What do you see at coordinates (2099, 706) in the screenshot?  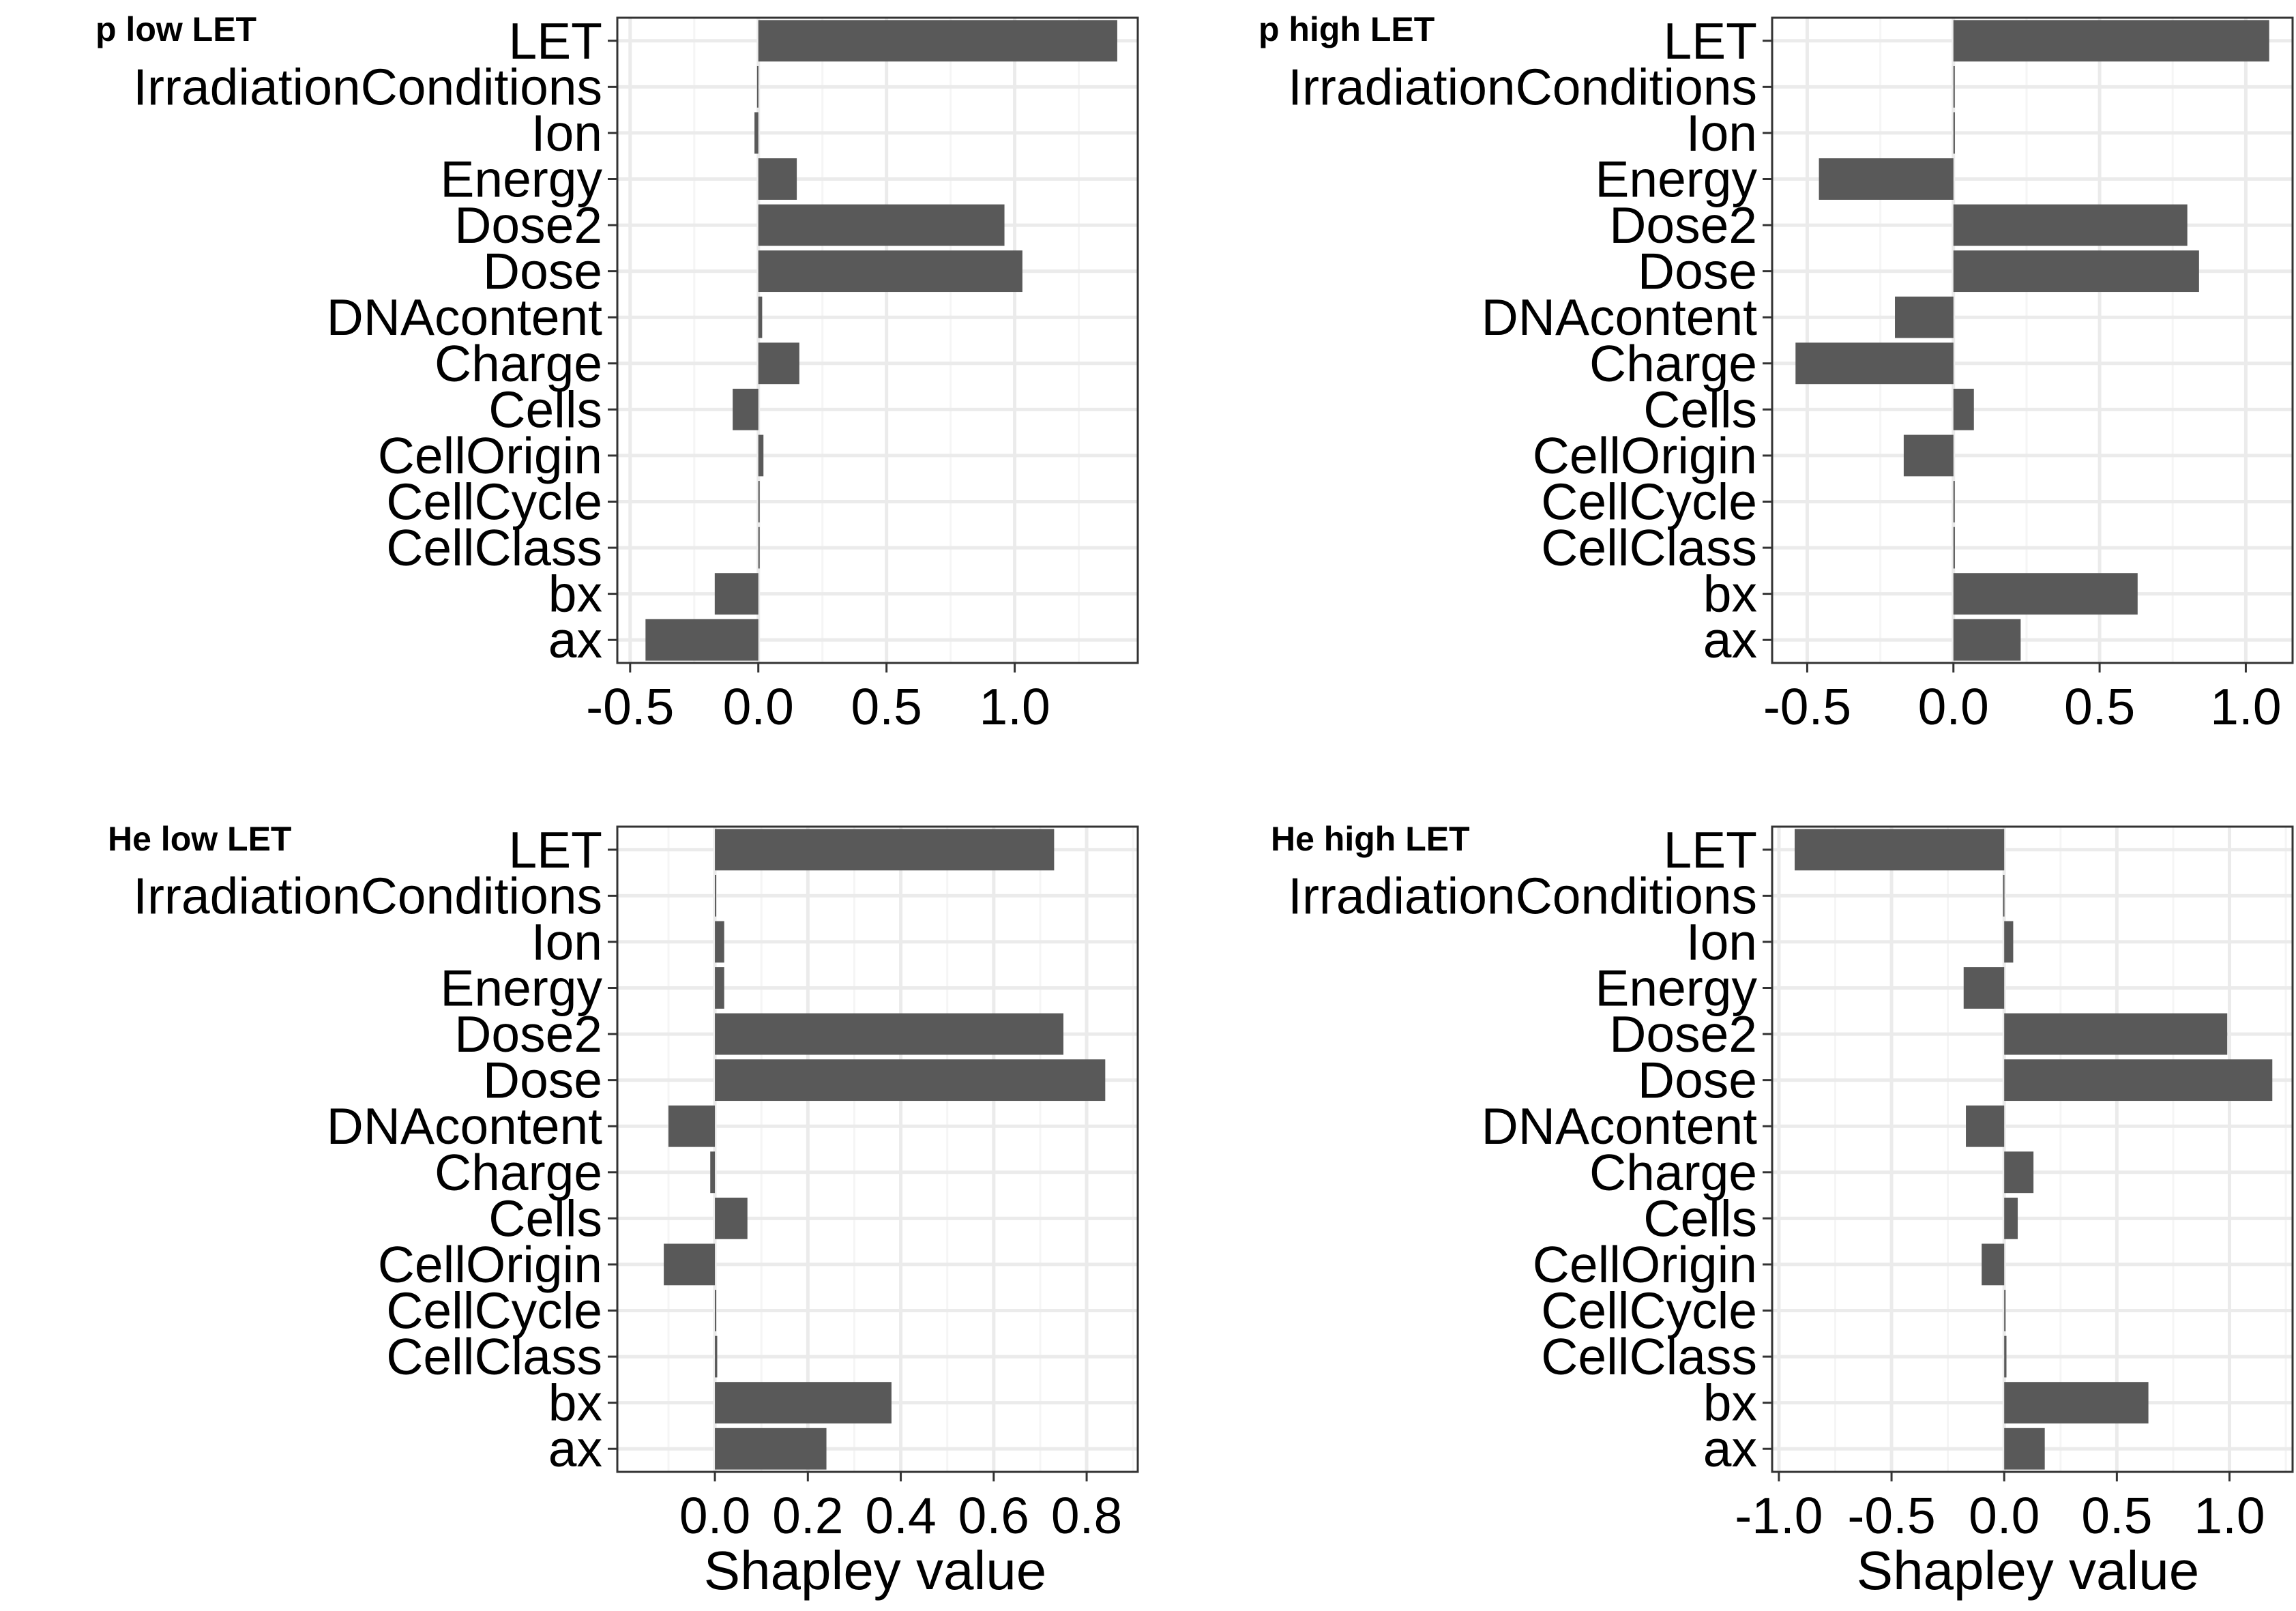 I see `x-tick-label: 0.5` at bounding box center [2099, 706].